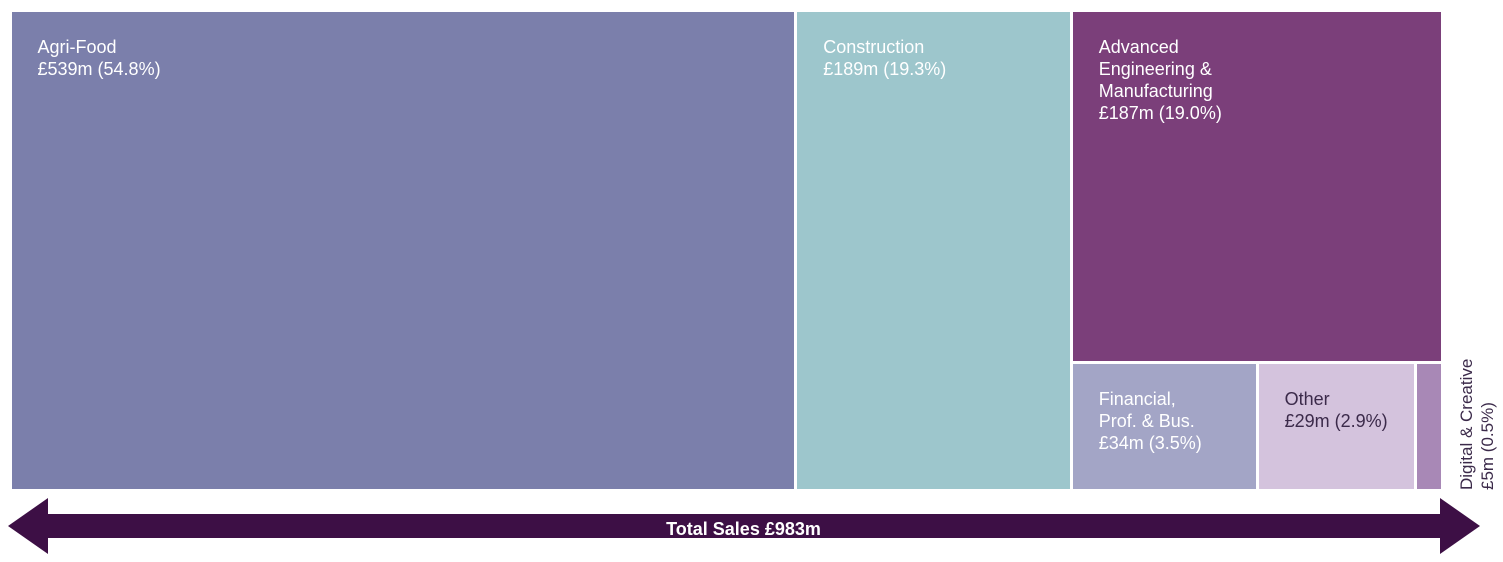 This screenshot has width=1503, height=562. Describe the element at coordinates (1150, 420) in the screenshot. I see `treemap-label-financial-prof-bus: Financial, Prof. & Bus. £34m (3.5%)` at that location.